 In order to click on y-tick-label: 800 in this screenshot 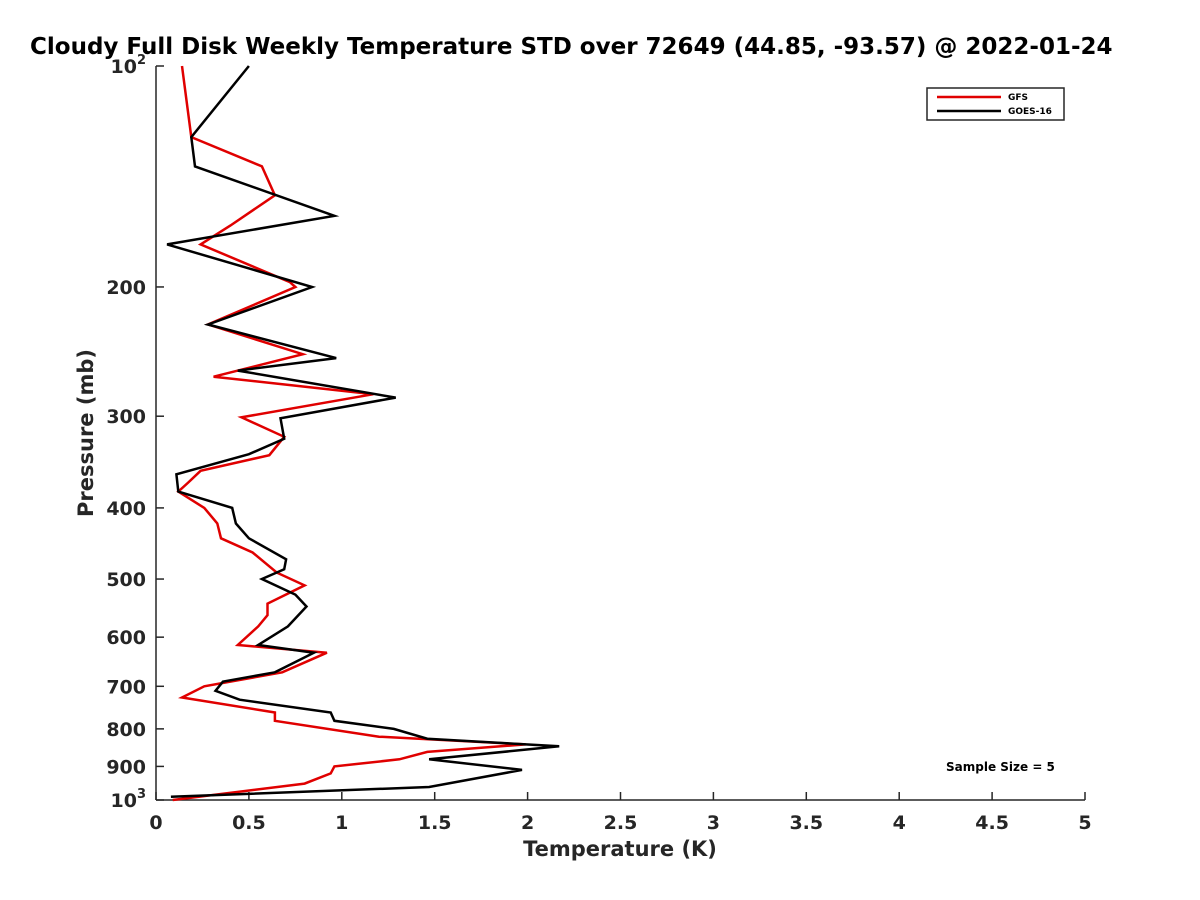, I will do `click(126, 730)`.